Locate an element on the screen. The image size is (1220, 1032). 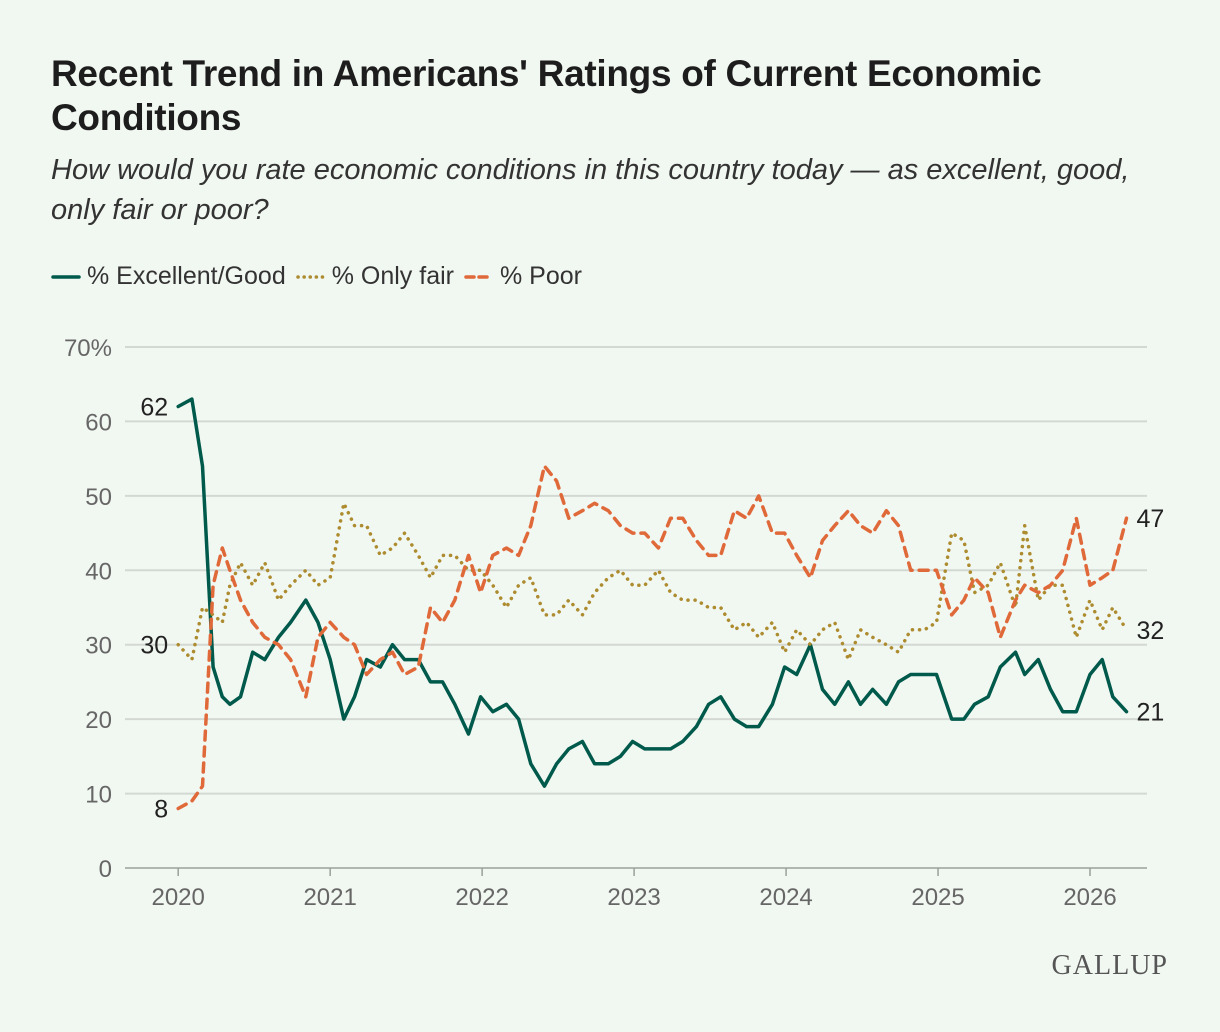
y-tick-label: 60 is located at coordinates (98, 422).